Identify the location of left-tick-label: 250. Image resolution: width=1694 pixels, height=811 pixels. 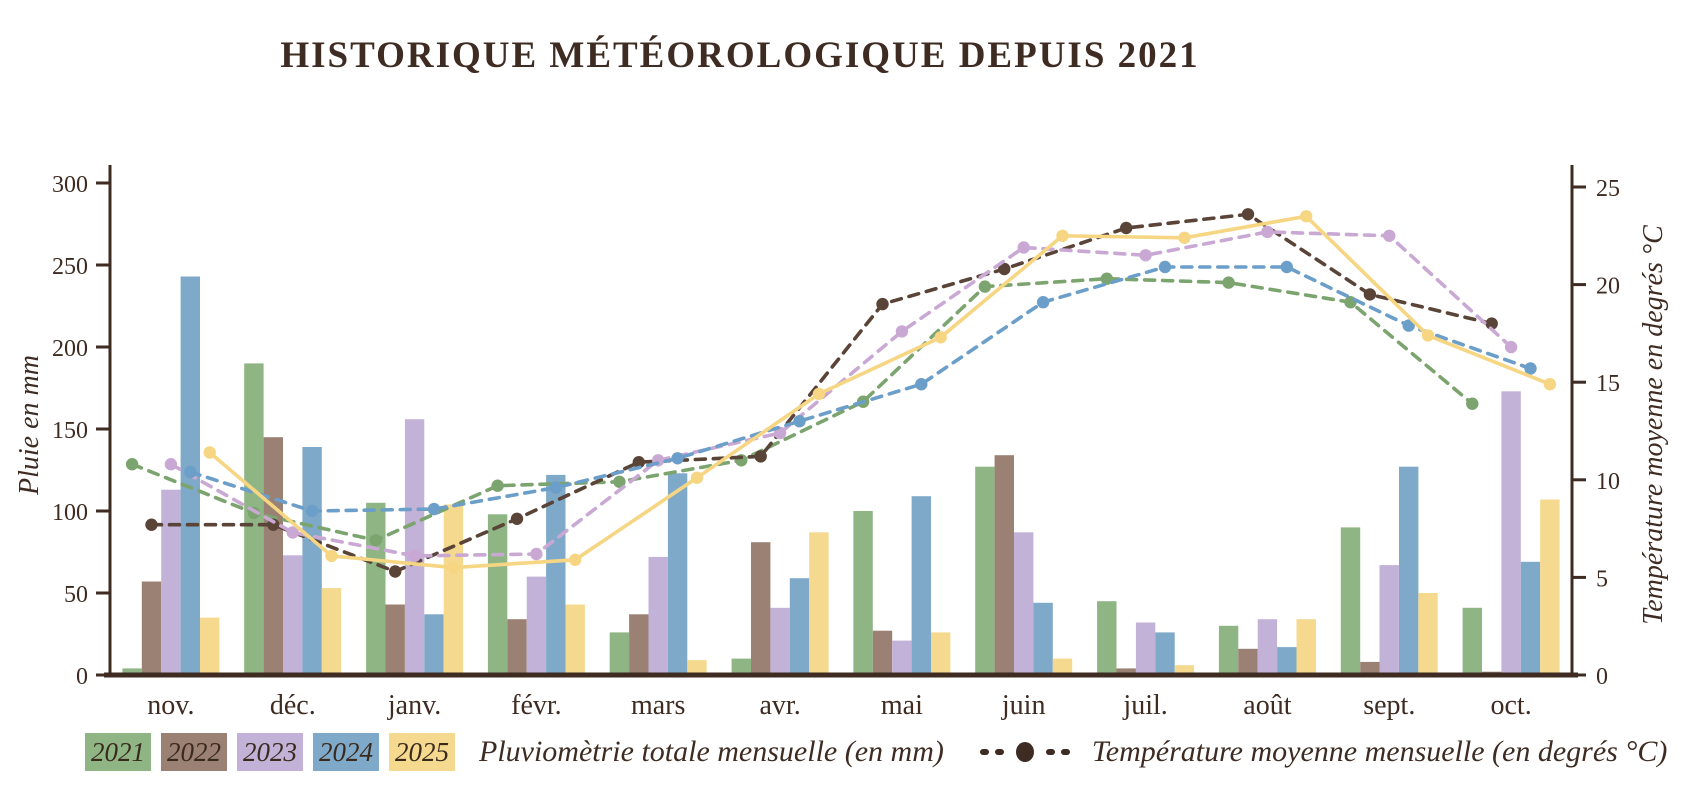
(70, 267).